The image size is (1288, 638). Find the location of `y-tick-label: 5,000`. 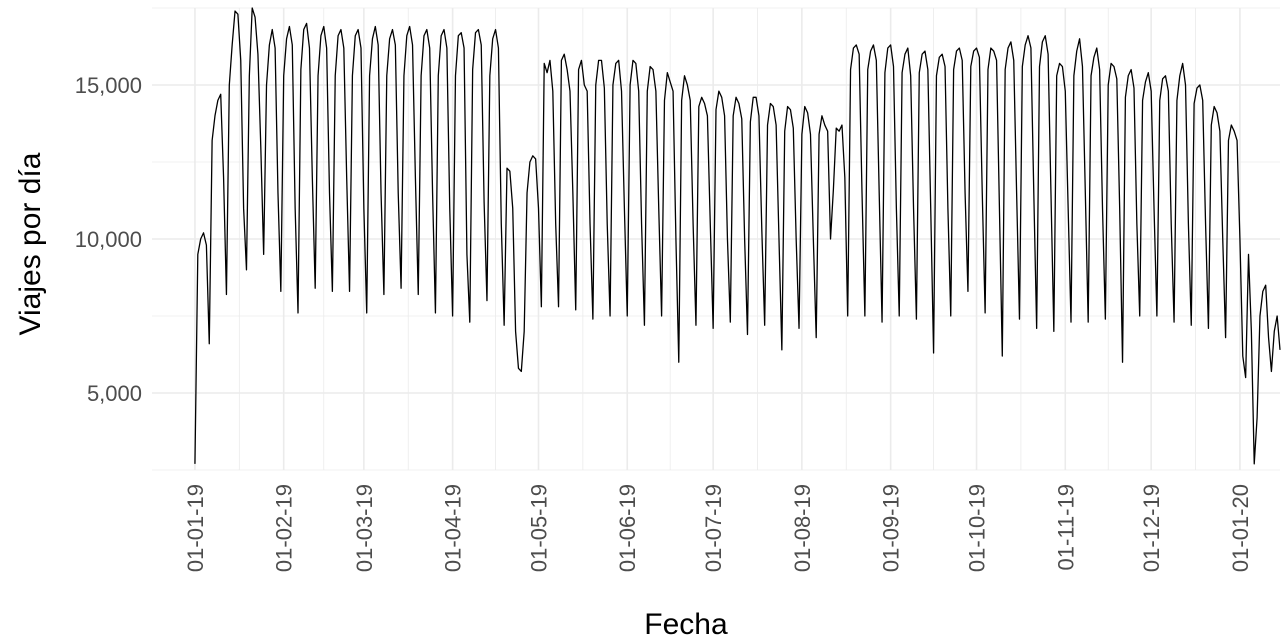

y-tick-label: 5,000 is located at coordinates (114, 393).